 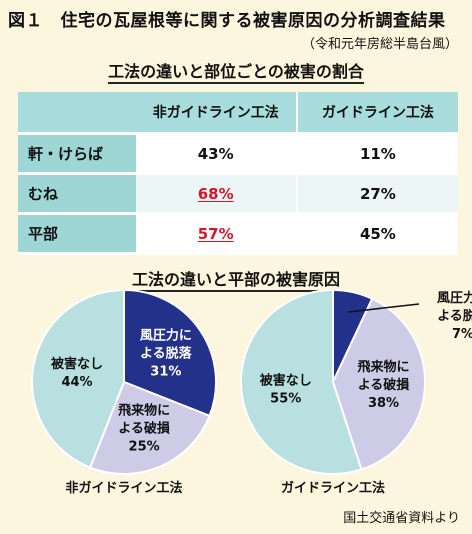 What do you see at coordinates (376, 113) in the screenshot?
I see `column-header-guideline: ガイドライン工法` at bounding box center [376, 113].